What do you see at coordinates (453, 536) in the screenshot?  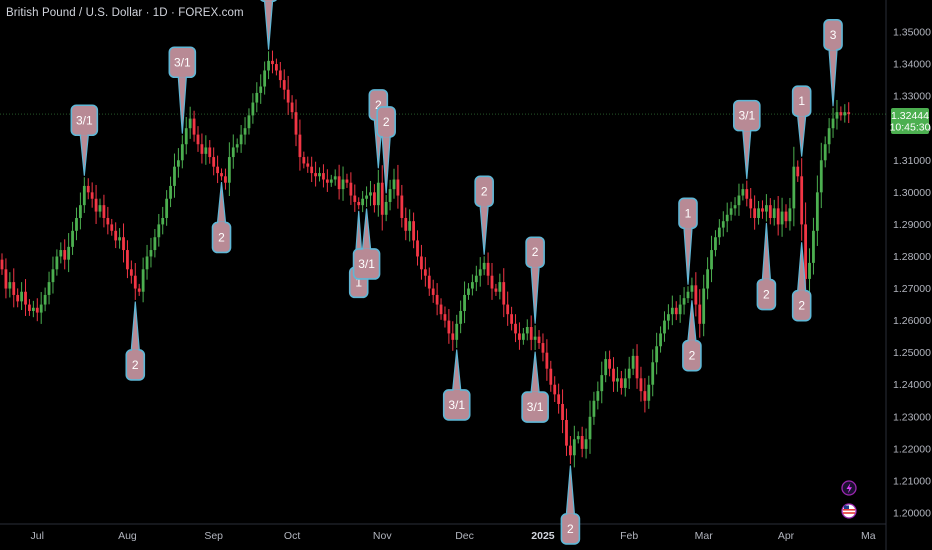 I see `time-axis: Jul Aug Sep Oct Nov Dec 2025 Feb Mar Apr Ma` at bounding box center [453, 536].